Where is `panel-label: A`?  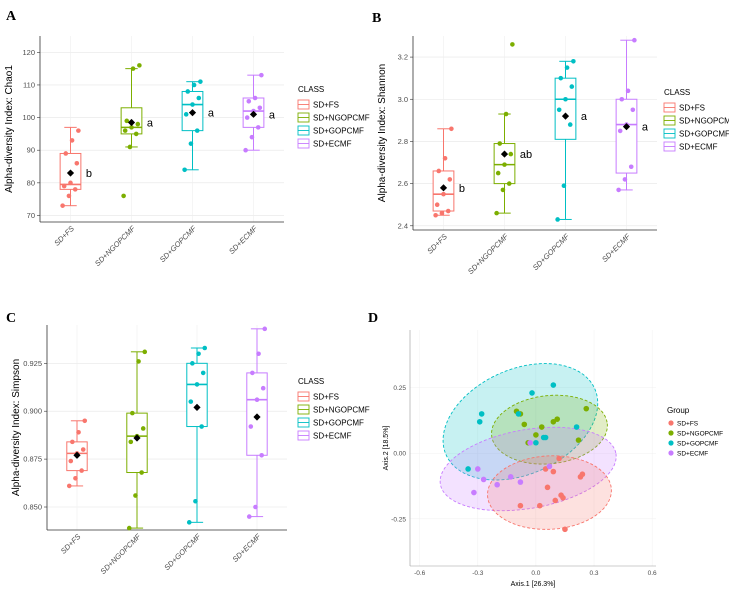 panel-label: A is located at coordinates (11, 16).